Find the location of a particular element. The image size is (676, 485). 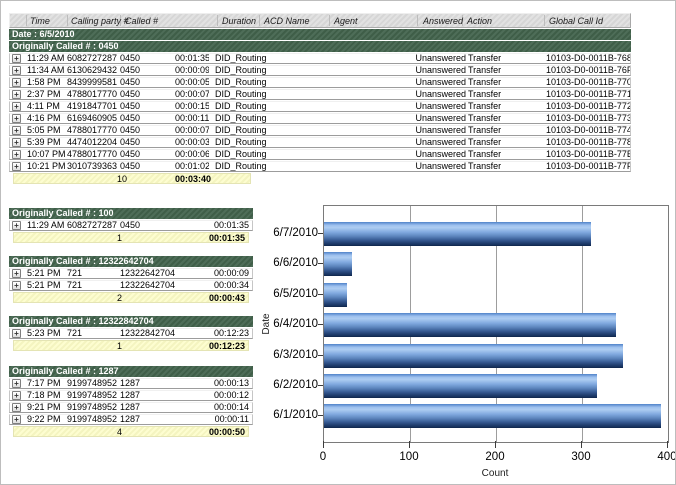

global-call-id-cell: 10103-D0-0011B-771 is located at coordinates (588, 94).